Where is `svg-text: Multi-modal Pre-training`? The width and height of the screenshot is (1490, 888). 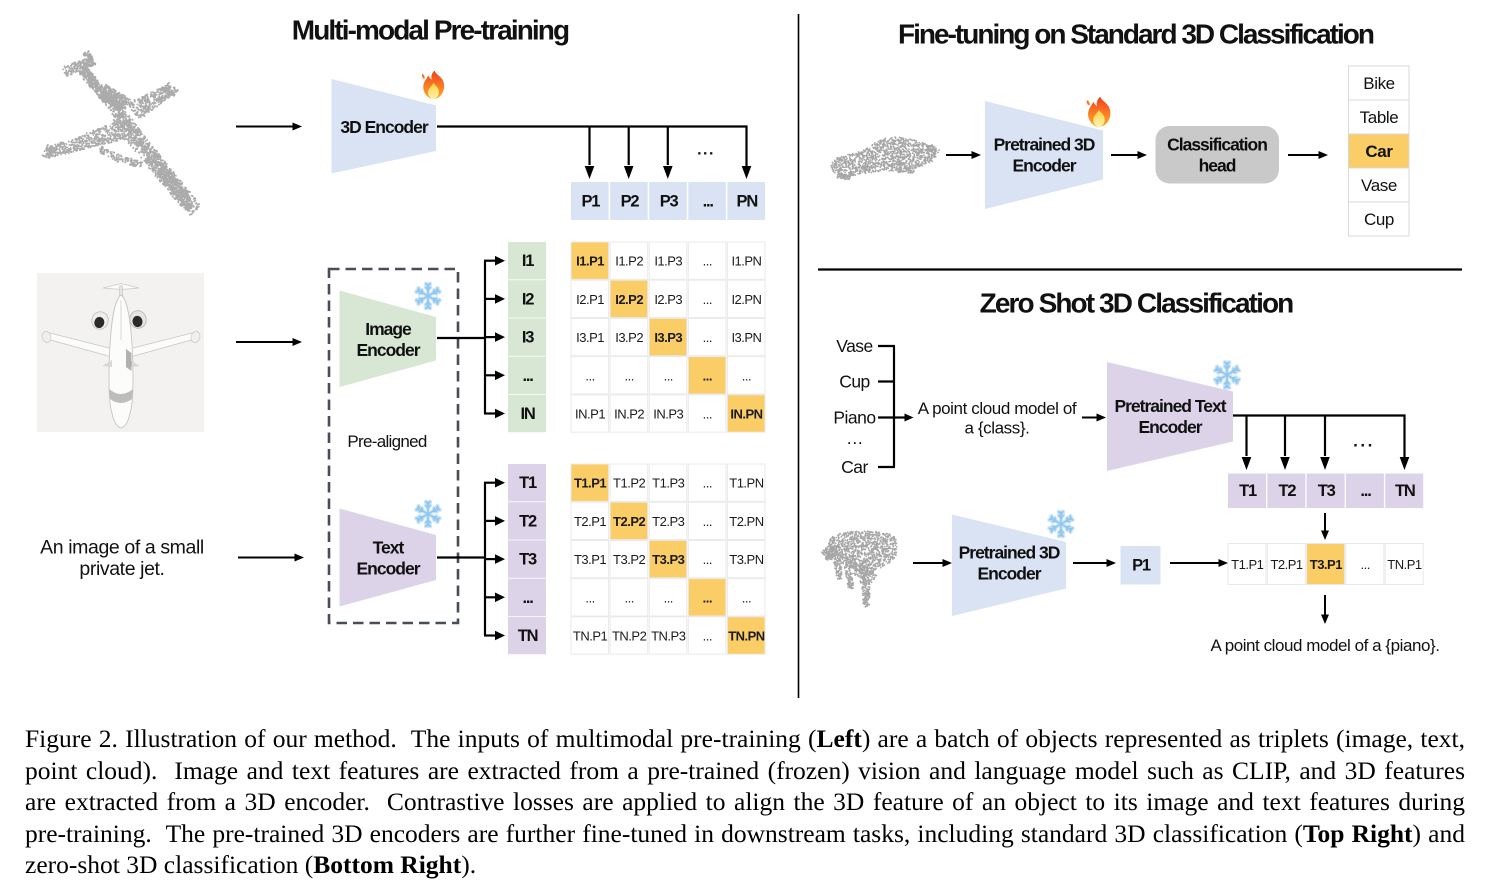
svg-text: Multi-modal Pre-training is located at coordinates (430, 30).